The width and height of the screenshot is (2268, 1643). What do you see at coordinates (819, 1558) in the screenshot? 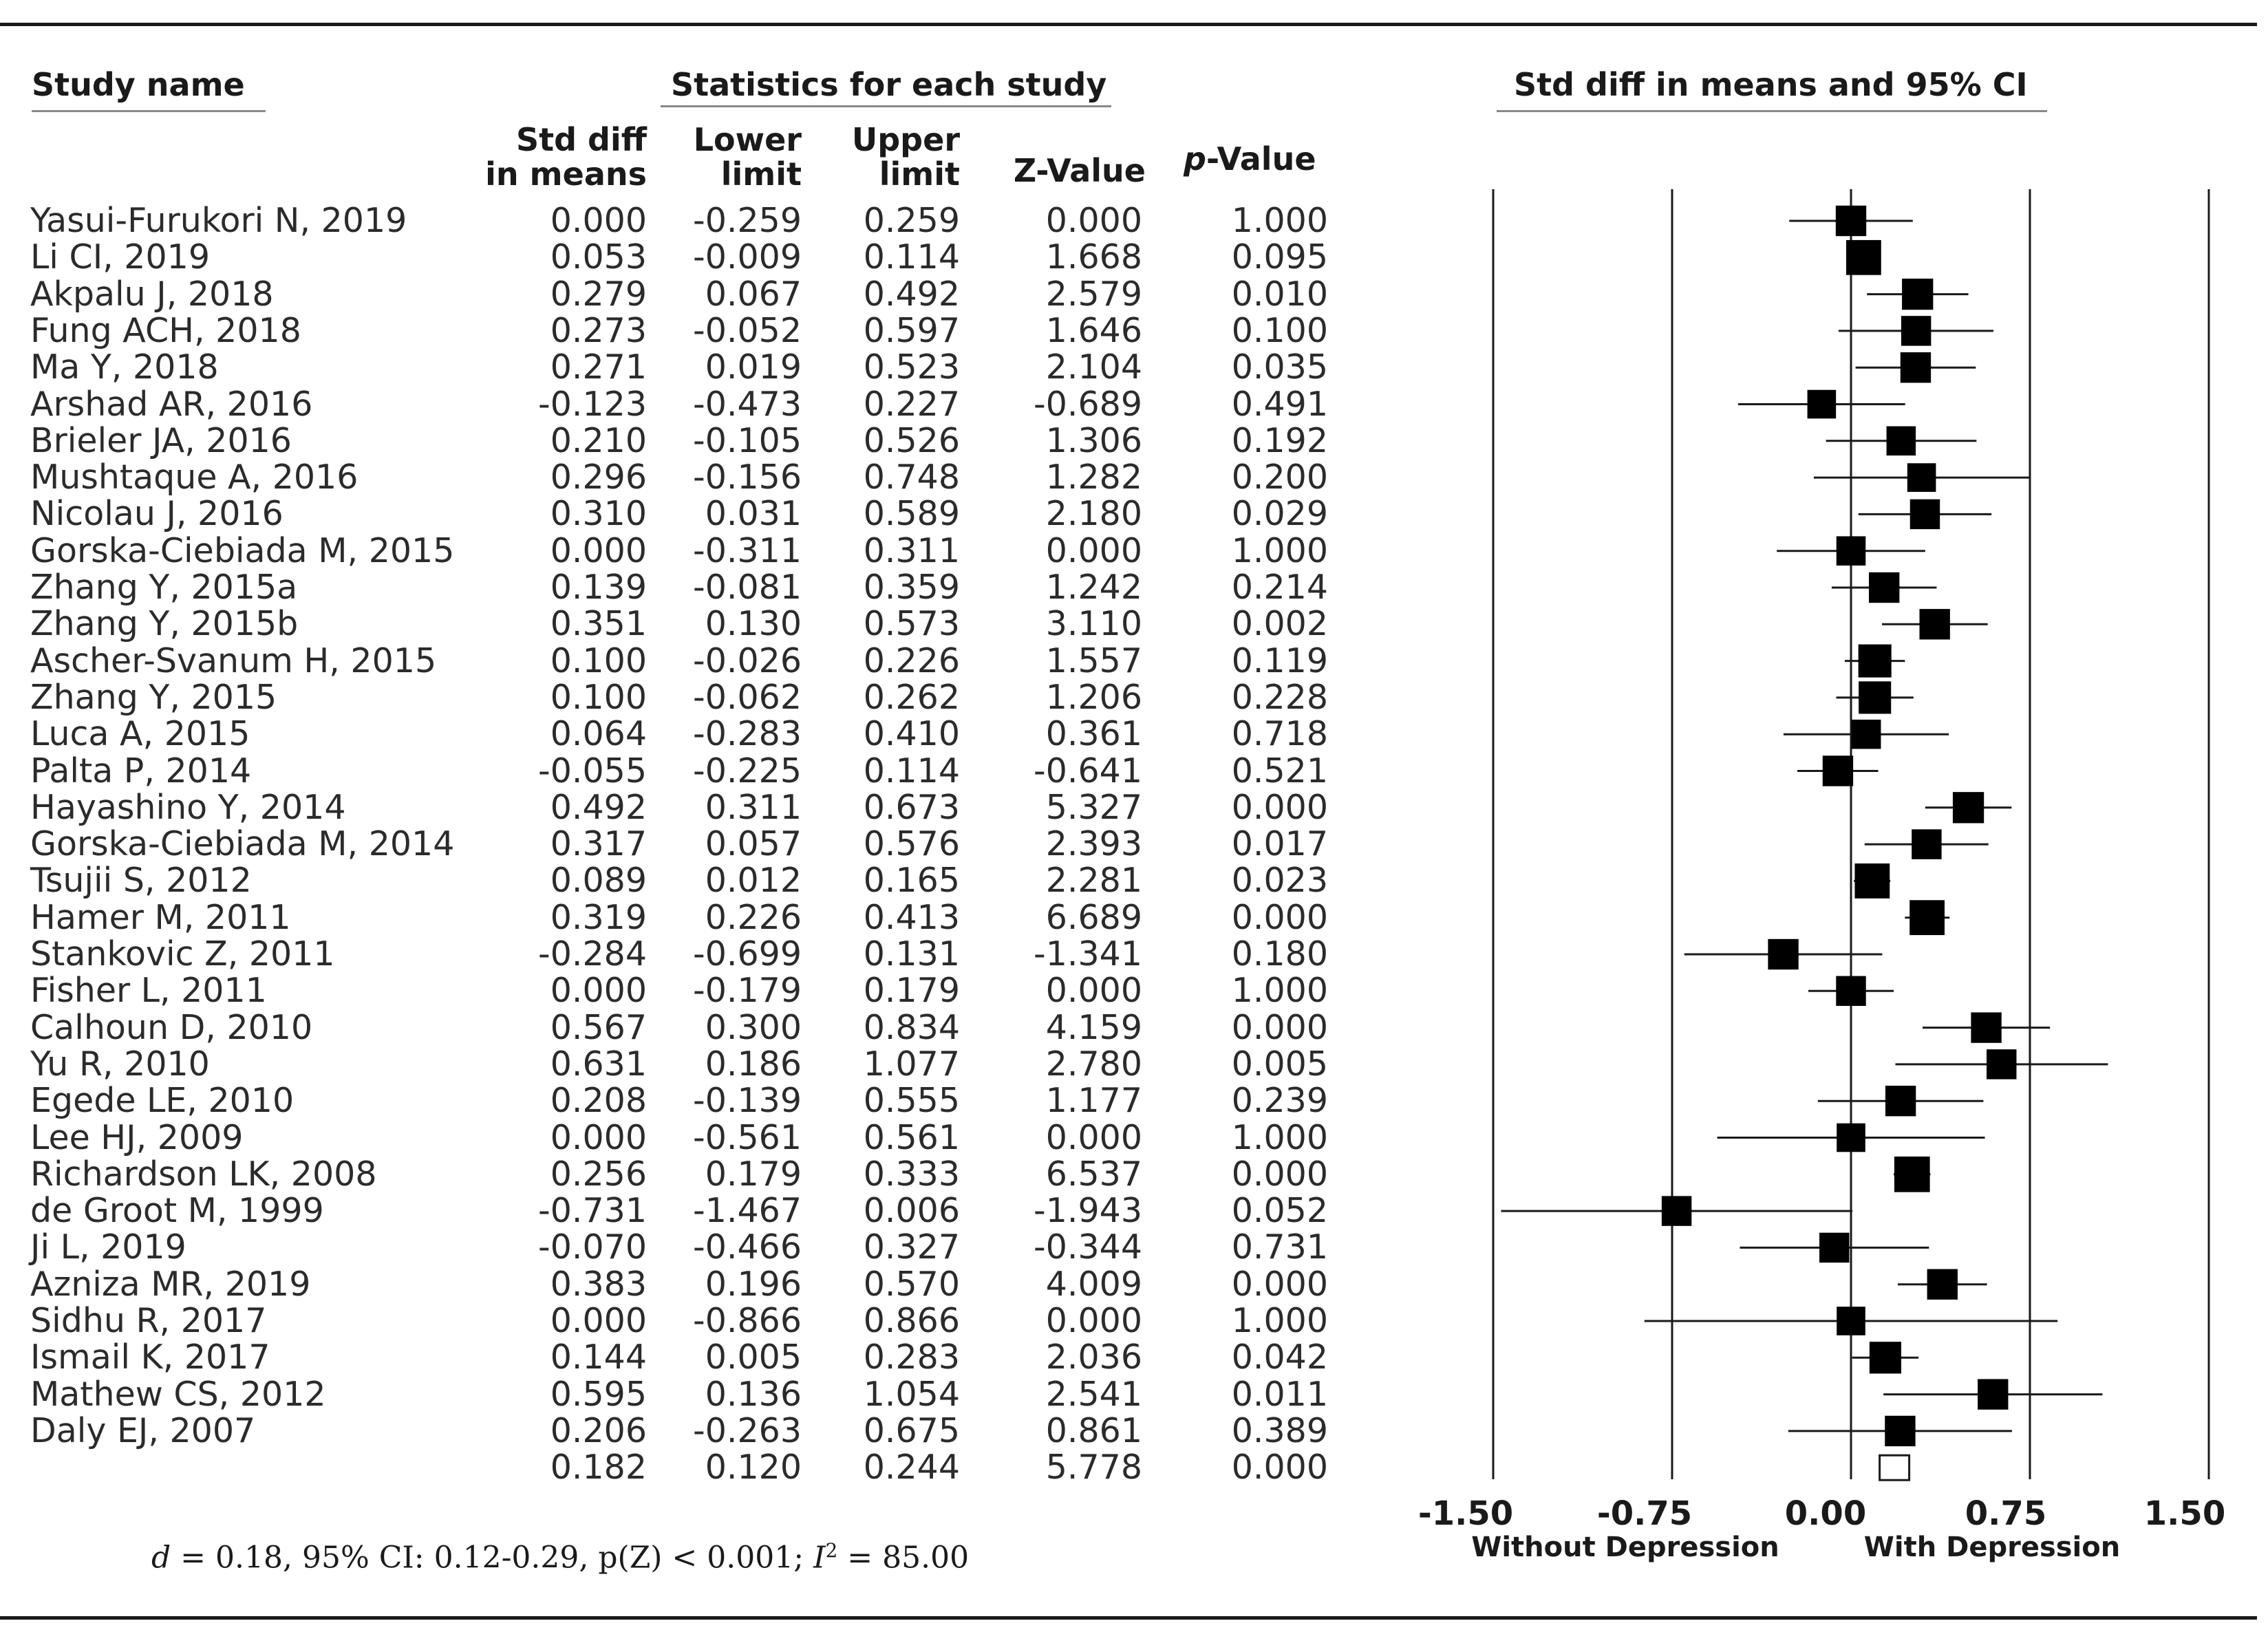
I see `footnote-i-symbol: I` at bounding box center [819, 1558].